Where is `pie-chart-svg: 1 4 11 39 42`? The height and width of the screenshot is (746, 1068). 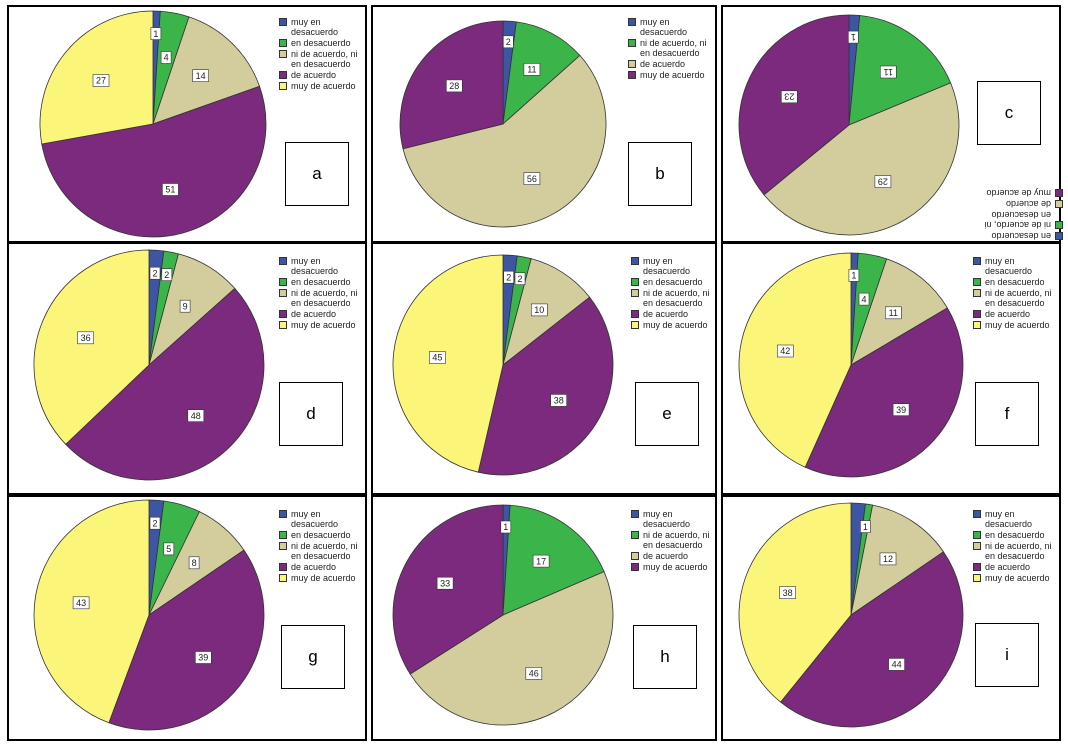
pie-chart-svg: 1 4 11 39 42 is located at coordinates (851, 365).